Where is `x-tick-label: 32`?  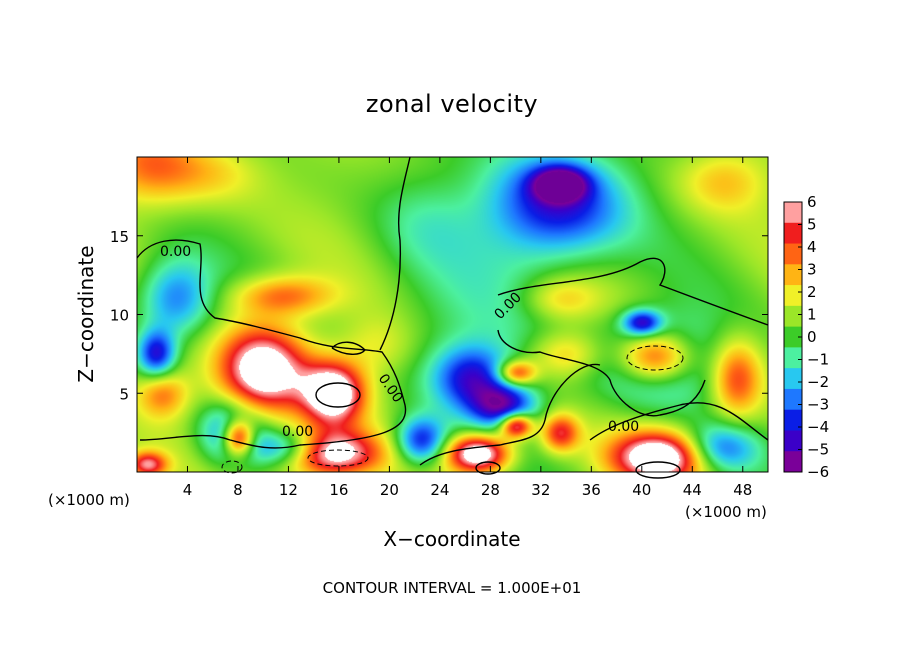
x-tick-label: 32 is located at coordinates (540, 490).